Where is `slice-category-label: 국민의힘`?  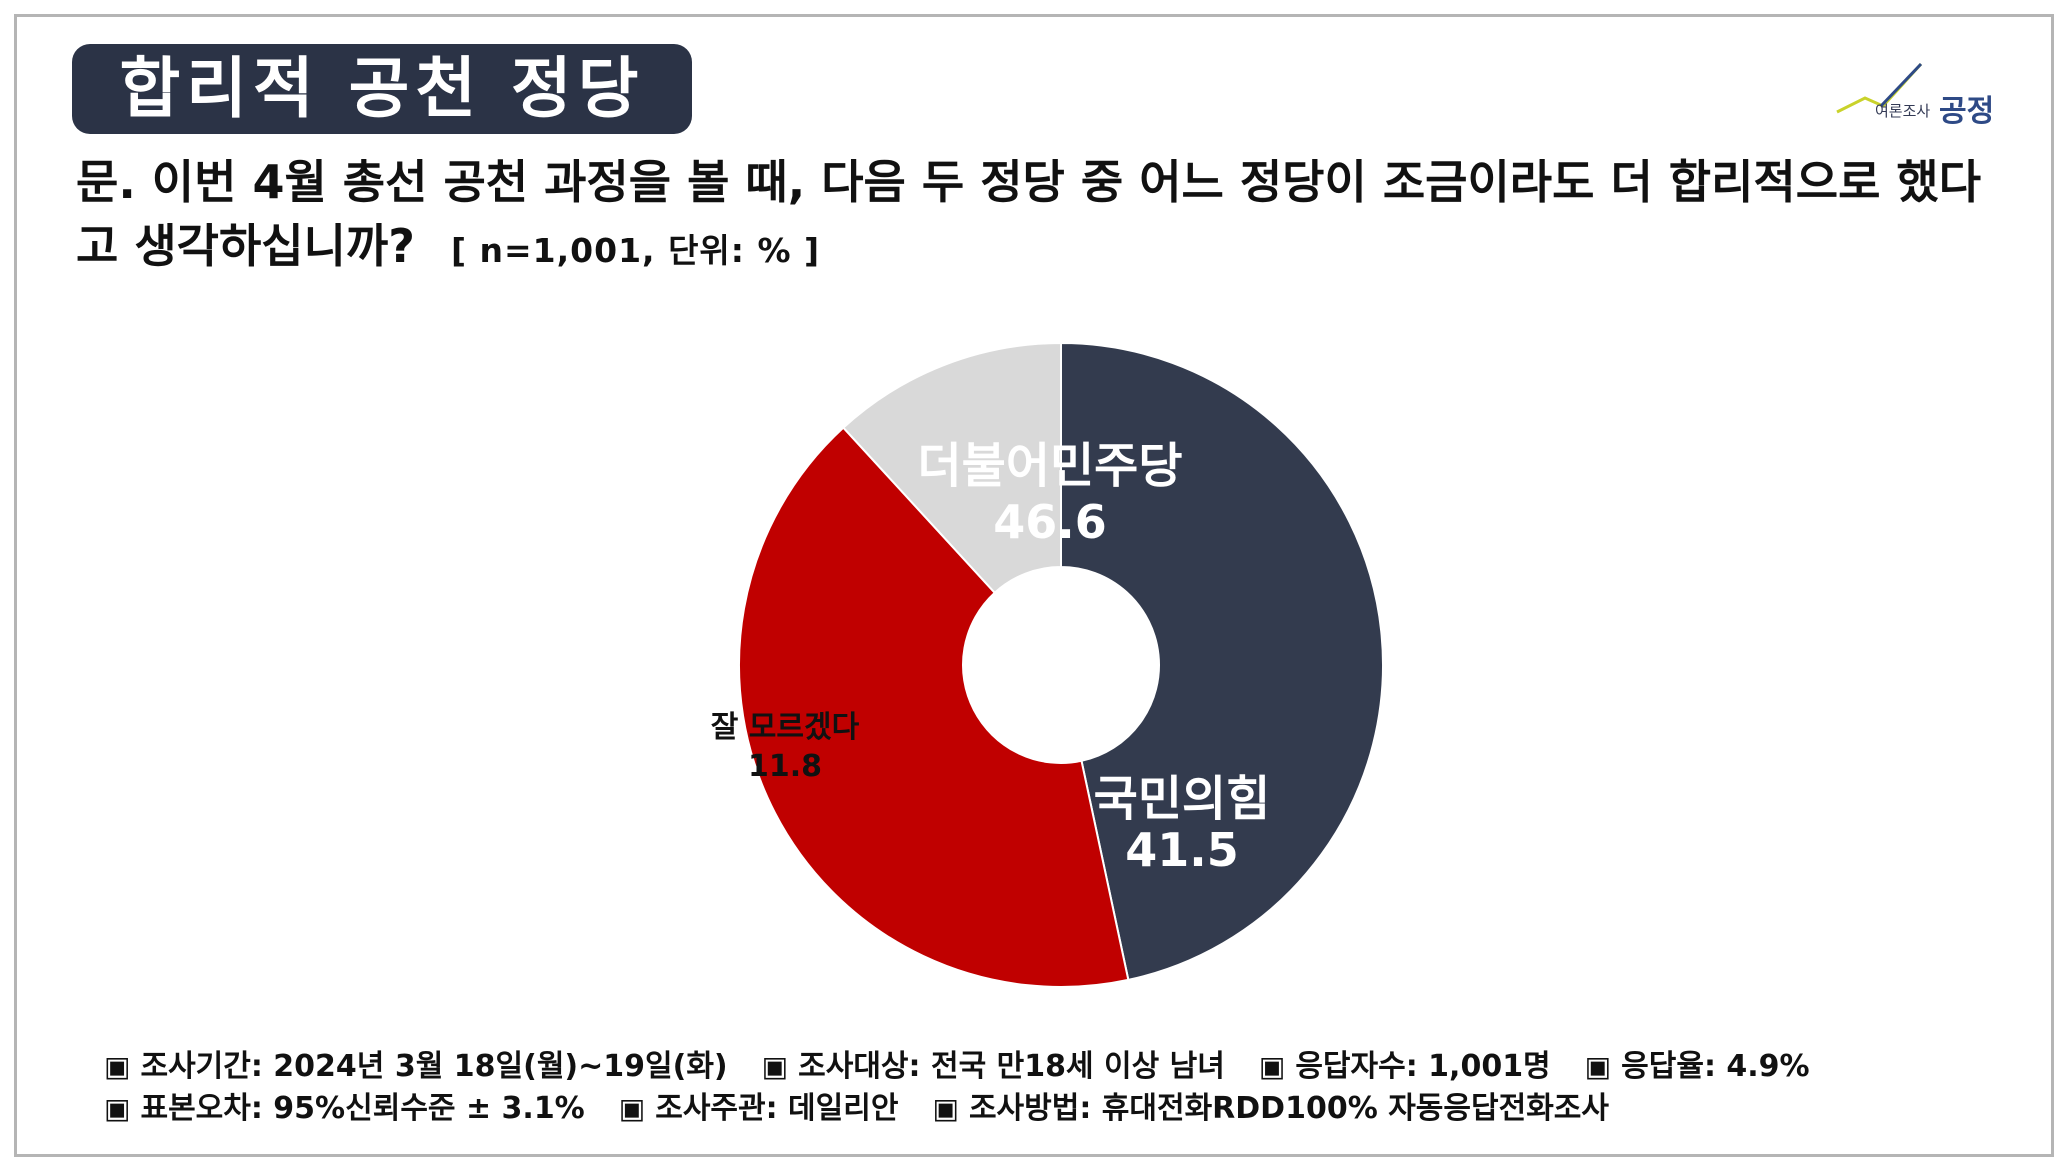
slice-category-label: 국민의힘 is located at coordinates (1182, 799).